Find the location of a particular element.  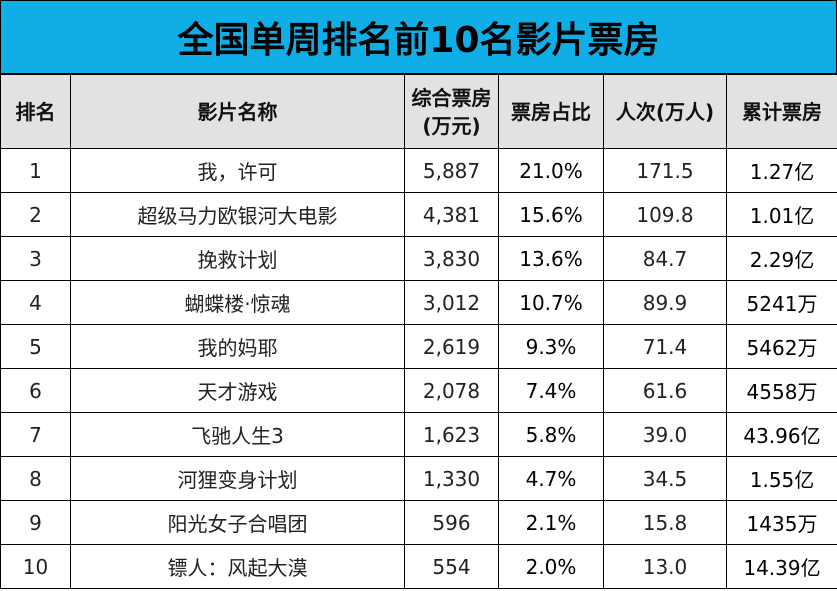

cell-cumulative: 14.39亿 is located at coordinates (781, 566).